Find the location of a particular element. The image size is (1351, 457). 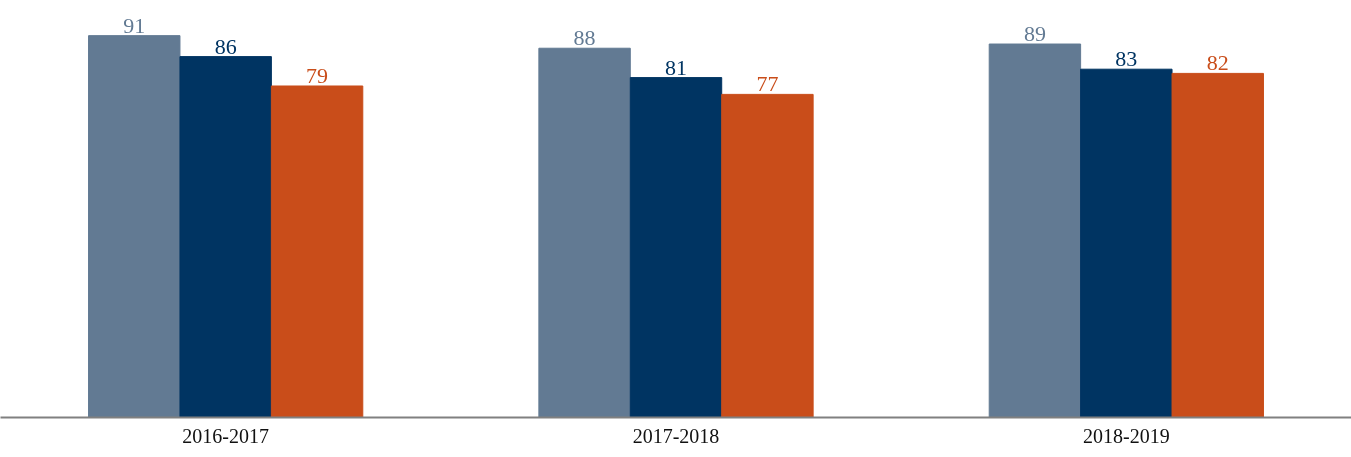

data-label: 91 is located at coordinates (134, 25).